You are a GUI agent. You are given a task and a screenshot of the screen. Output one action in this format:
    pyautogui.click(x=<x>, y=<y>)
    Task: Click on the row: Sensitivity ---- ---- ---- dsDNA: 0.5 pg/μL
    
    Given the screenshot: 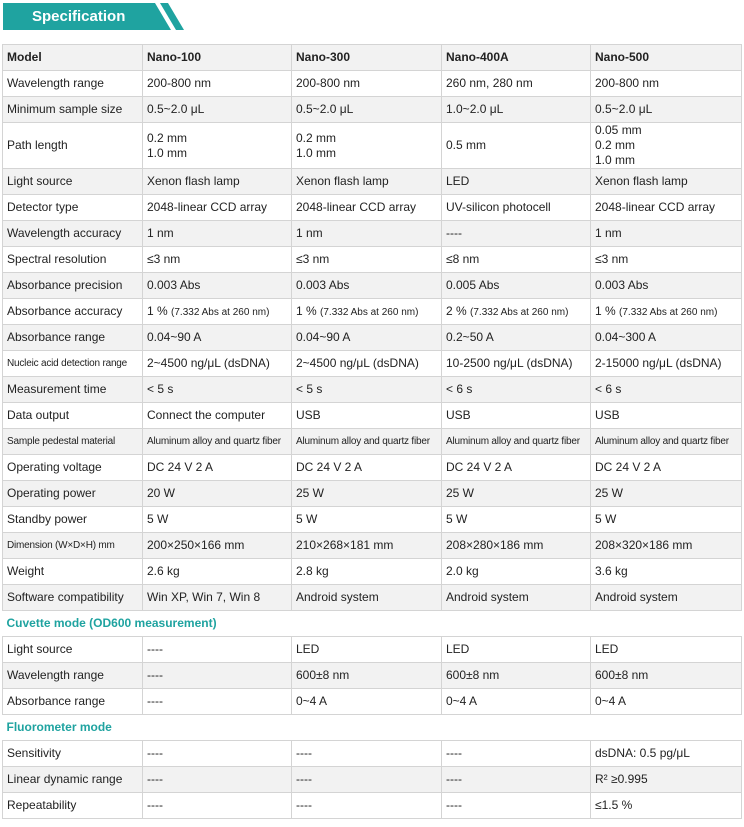 What is the action you would take?
    pyautogui.click(x=372, y=753)
    